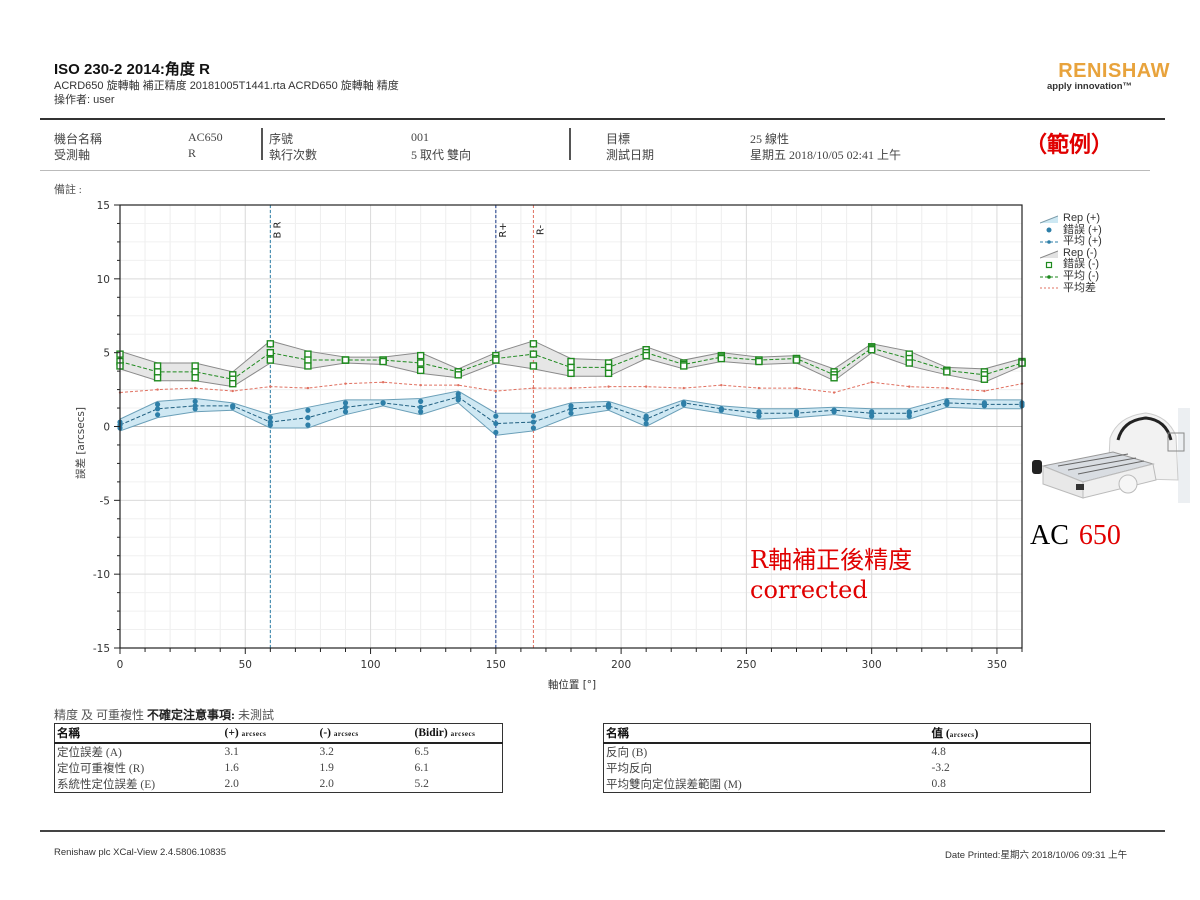 The height and width of the screenshot is (900, 1200). Describe the element at coordinates (595, 170) in the screenshot. I see `info-divider` at that location.